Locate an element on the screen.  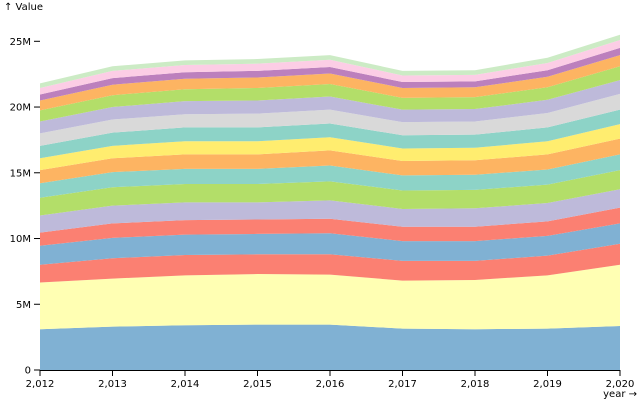
y-tick-label: 25M is located at coordinates (20, 42).